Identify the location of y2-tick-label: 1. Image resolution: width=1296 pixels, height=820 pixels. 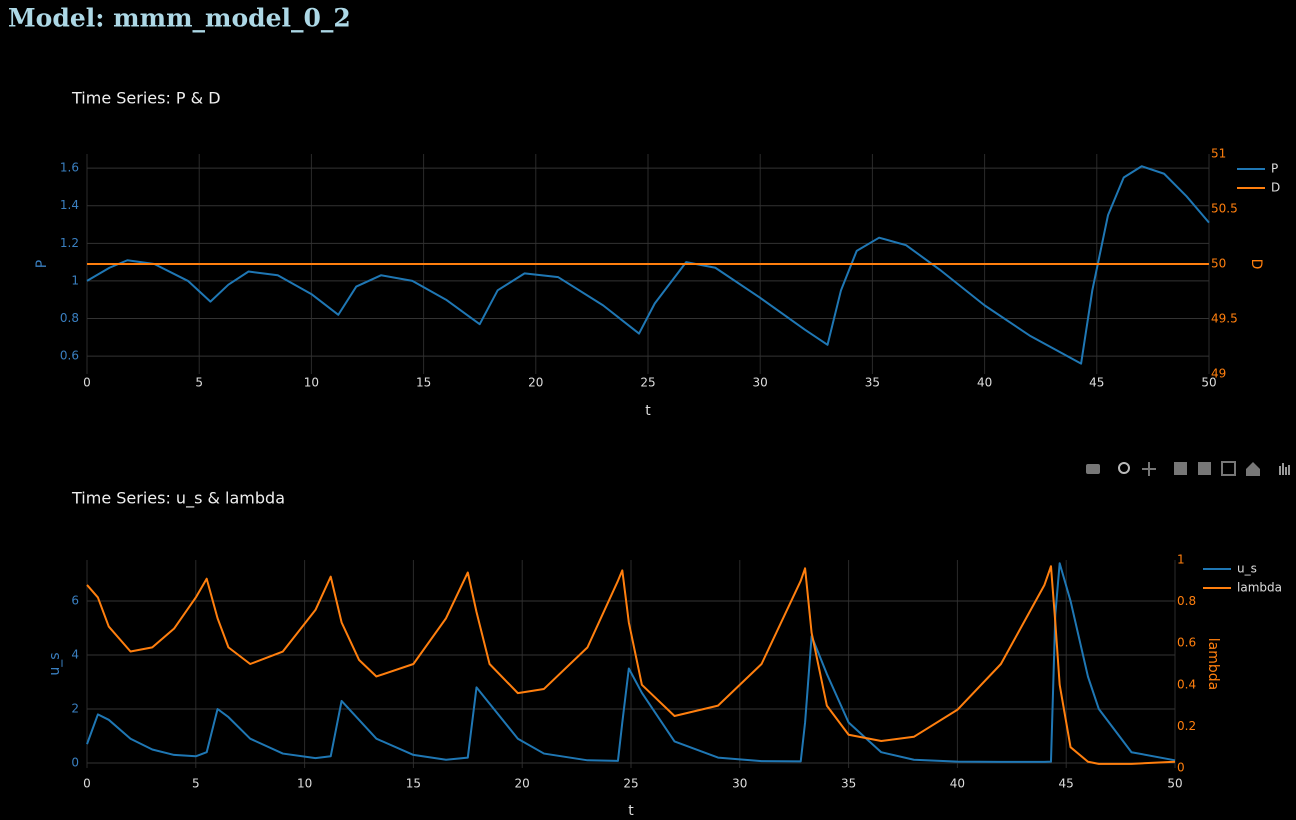
(1181, 560).